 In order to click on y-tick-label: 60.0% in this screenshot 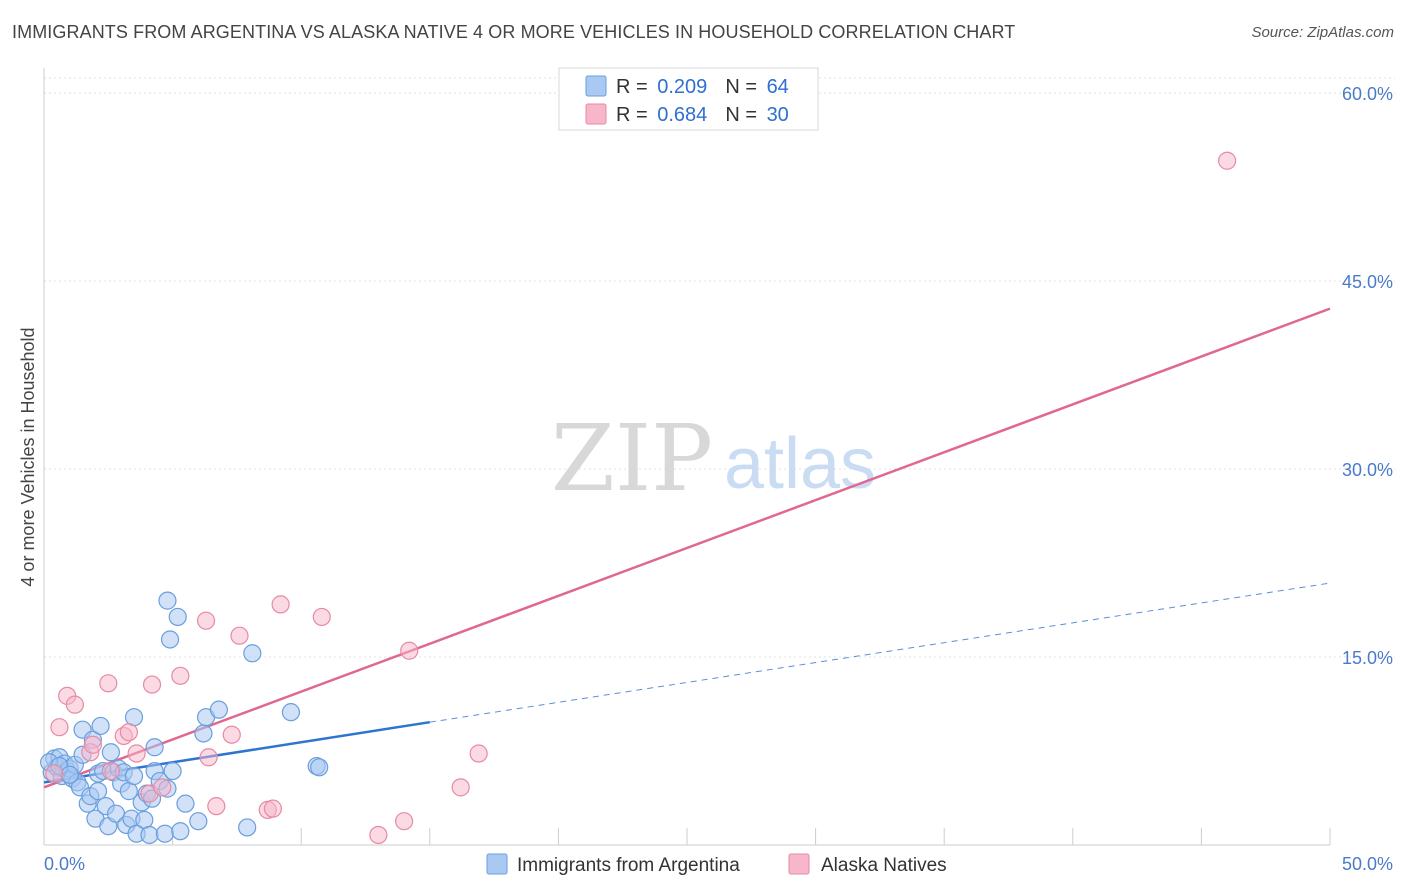, I will do `click(1367, 94)`.